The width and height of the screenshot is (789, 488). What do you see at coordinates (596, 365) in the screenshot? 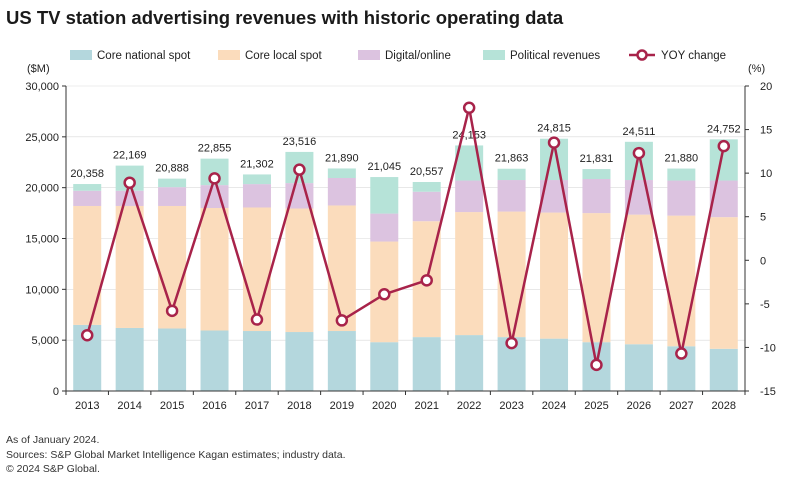
I see `yoy-marker-2025` at bounding box center [596, 365].